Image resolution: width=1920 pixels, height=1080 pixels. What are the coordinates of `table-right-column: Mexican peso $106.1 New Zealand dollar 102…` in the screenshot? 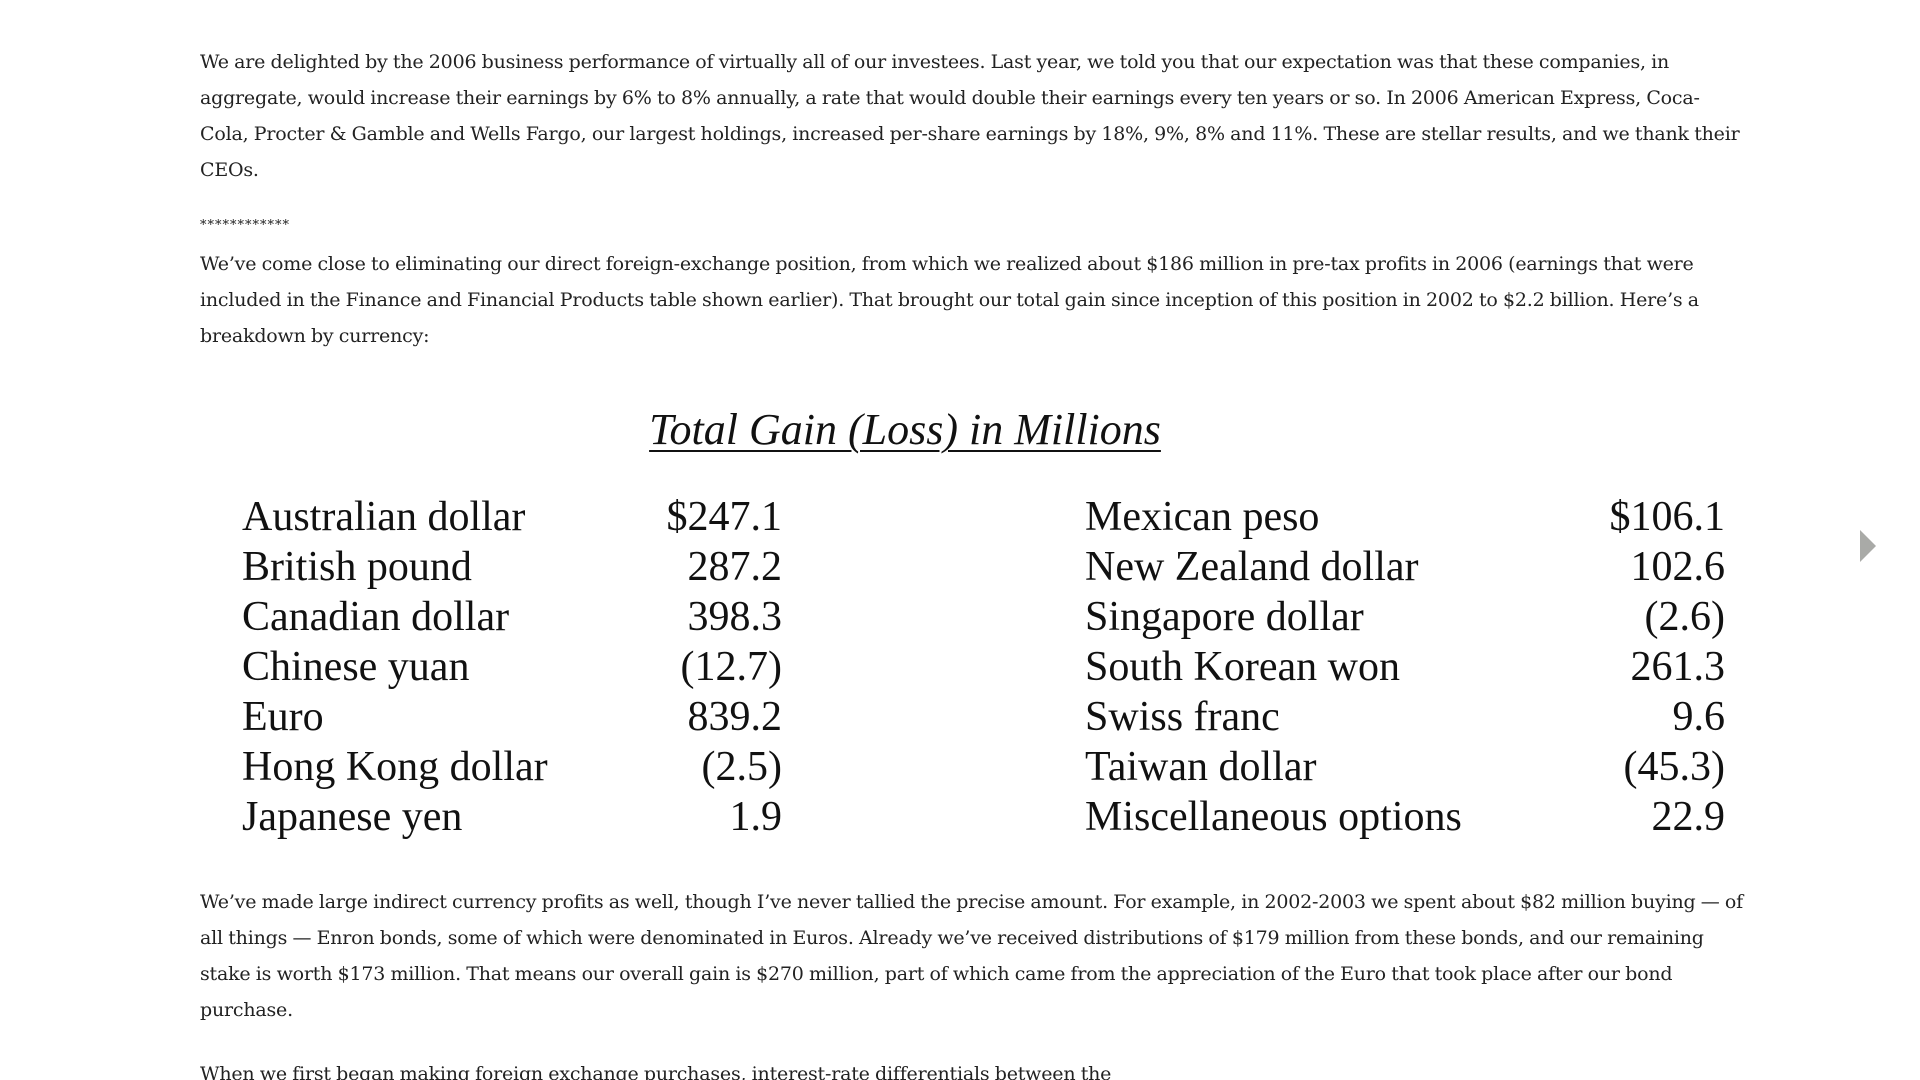 It's located at (1405, 667).